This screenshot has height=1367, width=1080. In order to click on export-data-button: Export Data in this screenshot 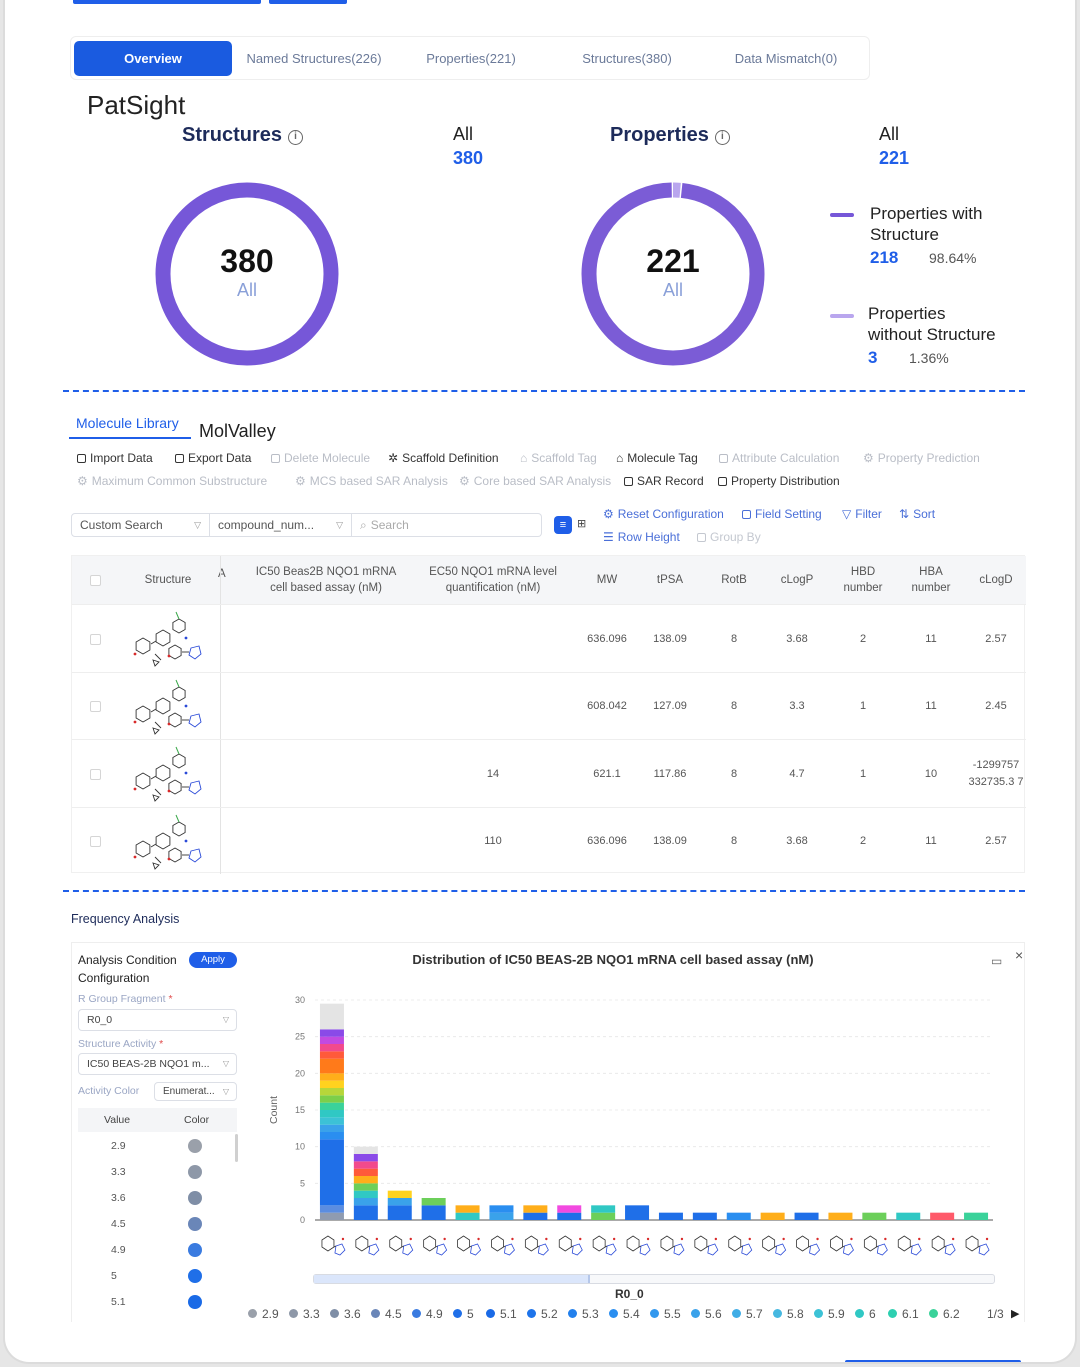, I will do `click(213, 458)`.